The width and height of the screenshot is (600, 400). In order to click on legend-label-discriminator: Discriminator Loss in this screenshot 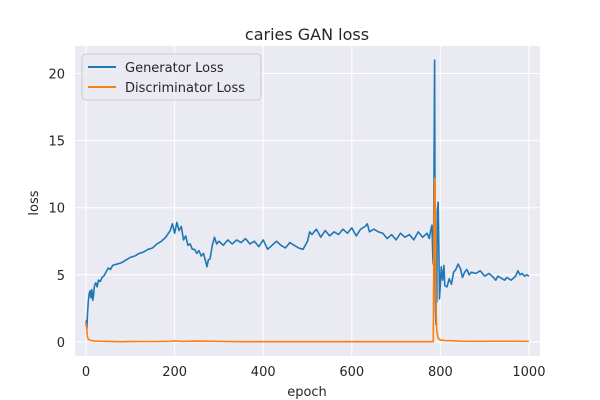, I will do `click(185, 88)`.